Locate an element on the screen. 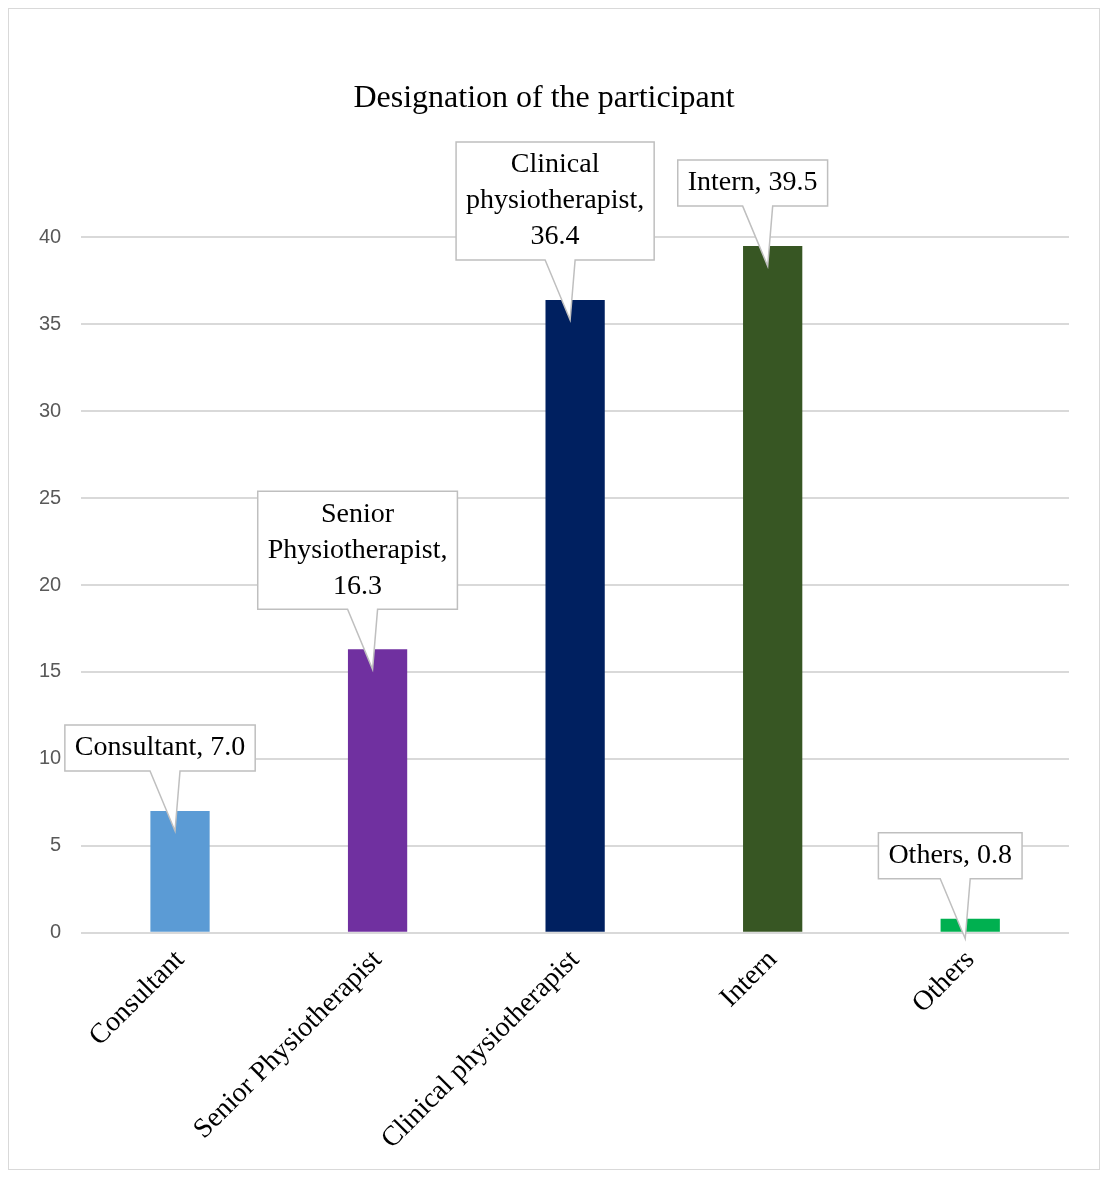 The height and width of the screenshot is (1179, 1108). y-tick-label: 10 is located at coordinates (50, 757).